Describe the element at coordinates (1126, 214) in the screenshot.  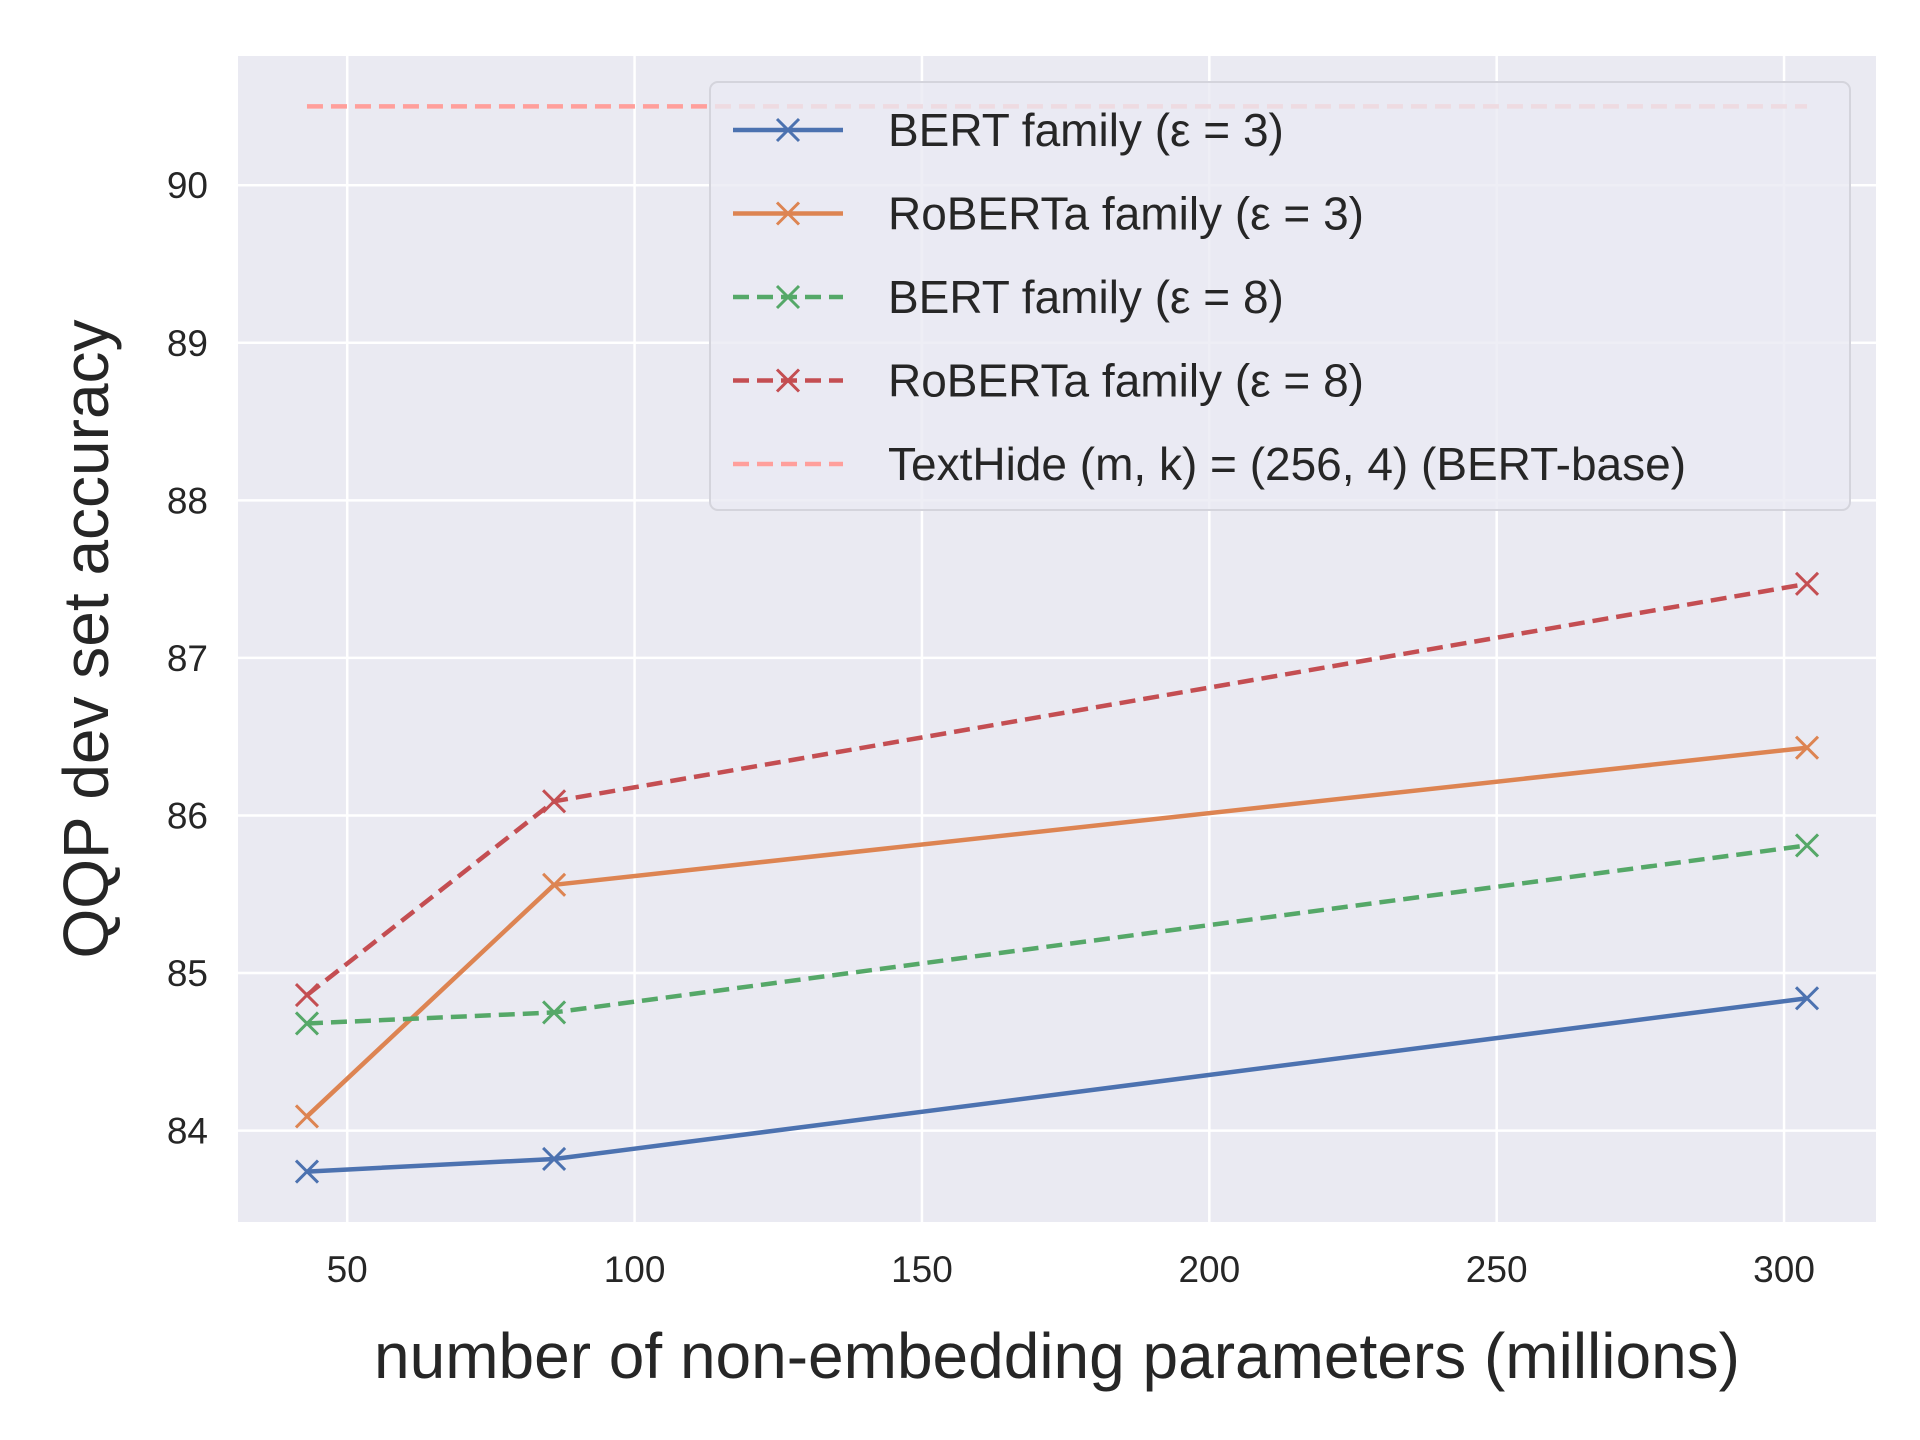
I see `legend-label: RoBERTa family (ε = 3)` at that location.